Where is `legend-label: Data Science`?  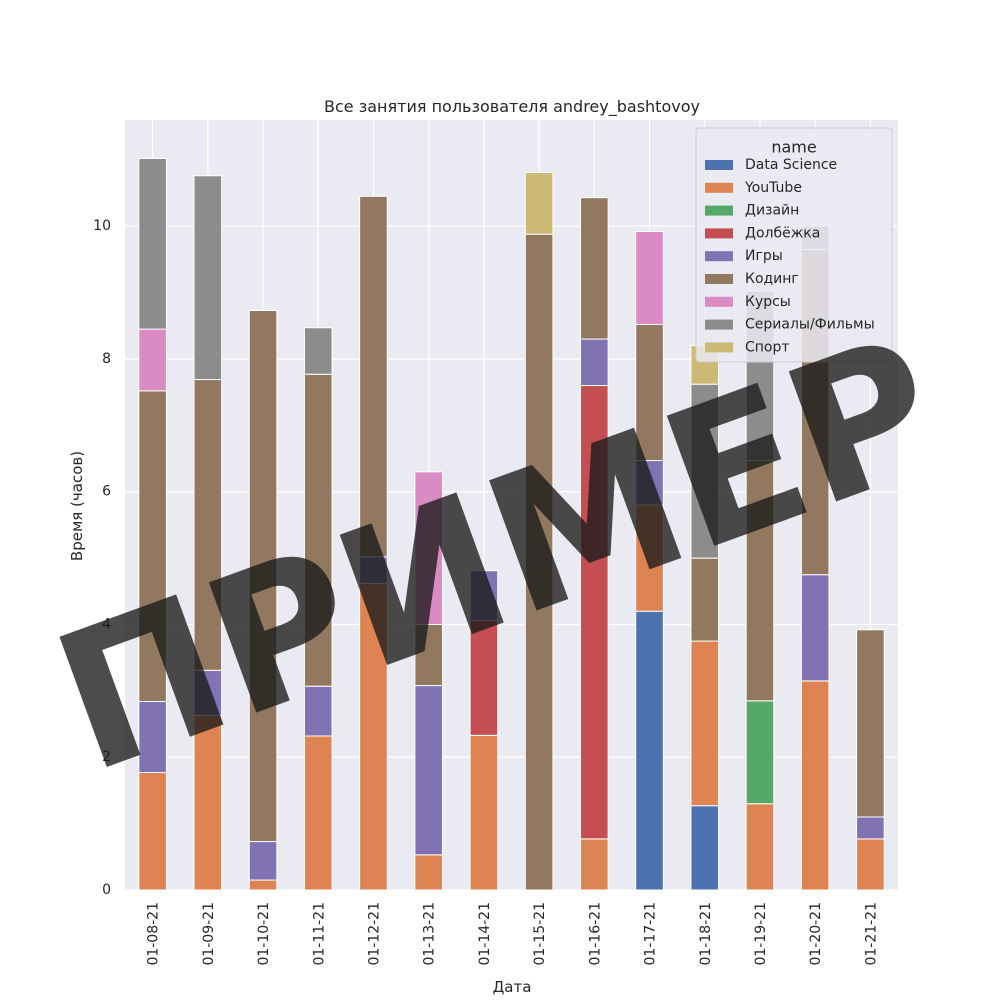
legend-label: Data Science is located at coordinates (791, 165).